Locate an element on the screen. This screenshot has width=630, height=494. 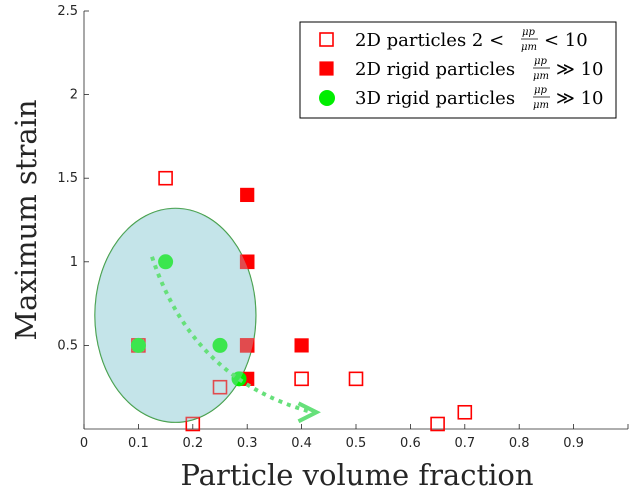
y-tick-label: 0.5 is located at coordinates (67, 345).